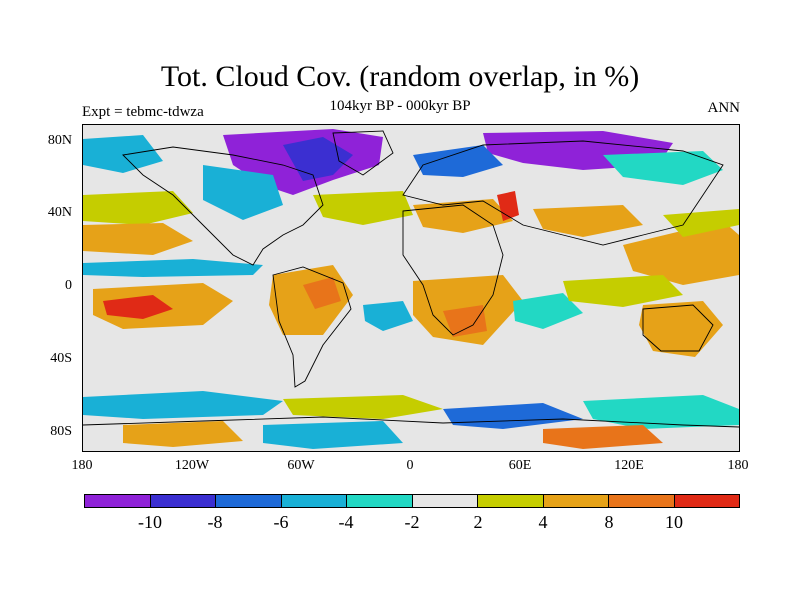 This screenshot has height=600, width=800. What do you see at coordinates (61, 431) in the screenshot?
I see `y-tick-label: 80S` at bounding box center [61, 431].